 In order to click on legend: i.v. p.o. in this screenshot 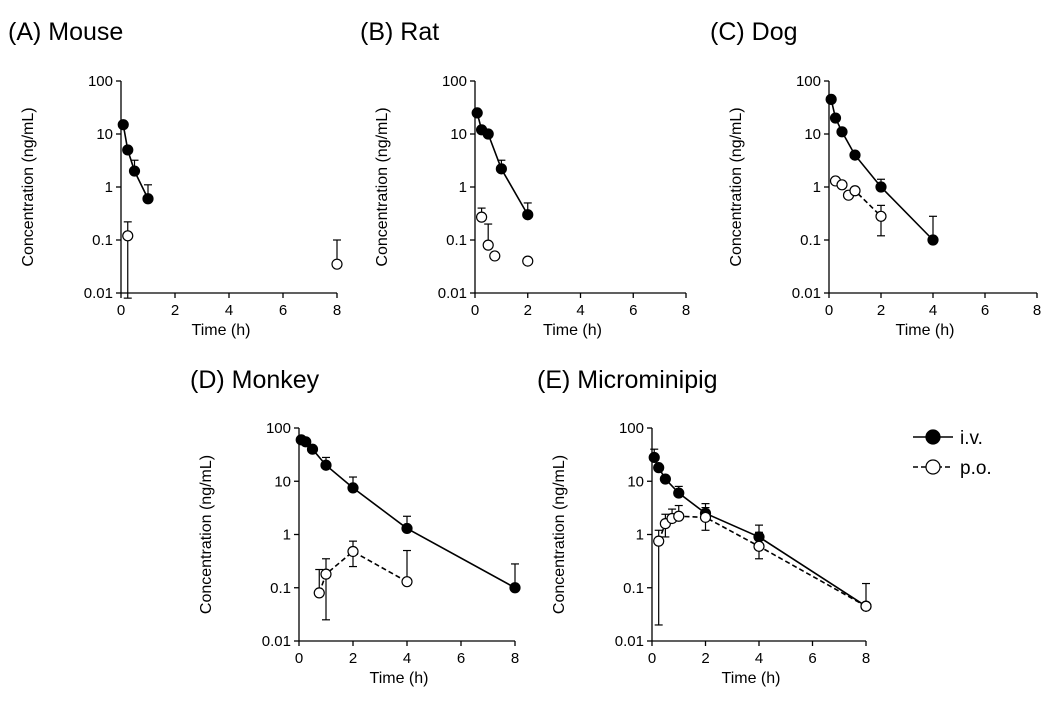, I will do `click(952, 453)`.